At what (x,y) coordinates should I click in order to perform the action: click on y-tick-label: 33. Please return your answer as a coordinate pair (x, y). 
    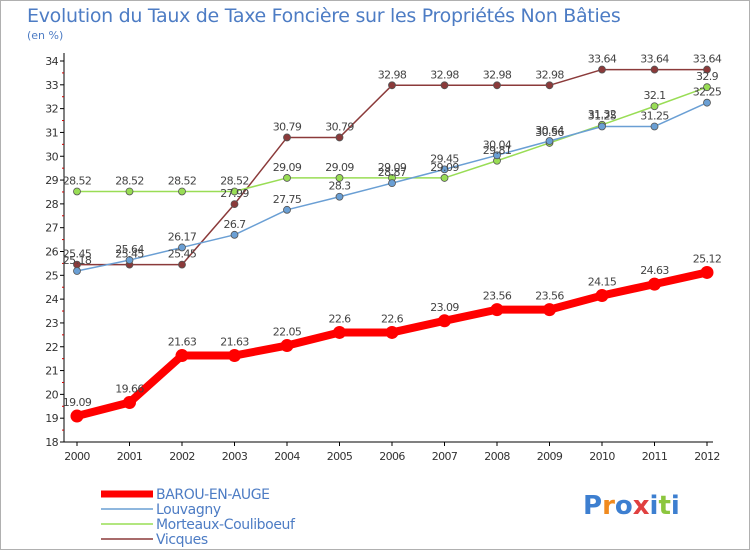
    Looking at the image, I should click on (51, 85).